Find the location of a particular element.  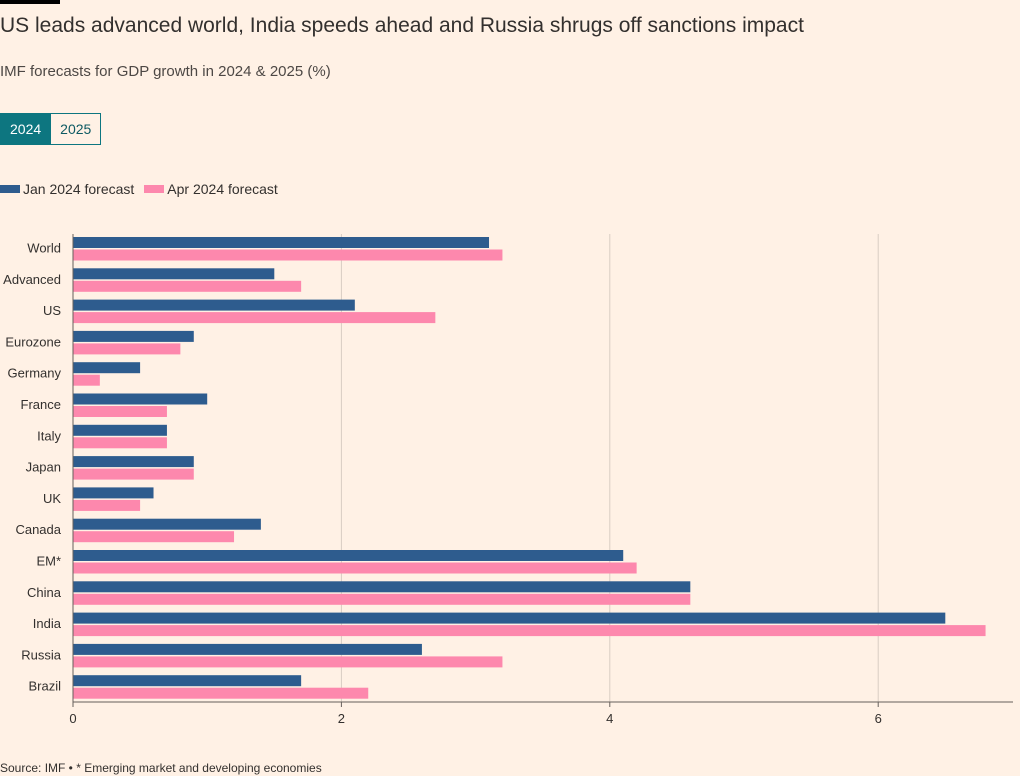

year-toggle-2024-button: 2024 is located at coordinates (26, 129).